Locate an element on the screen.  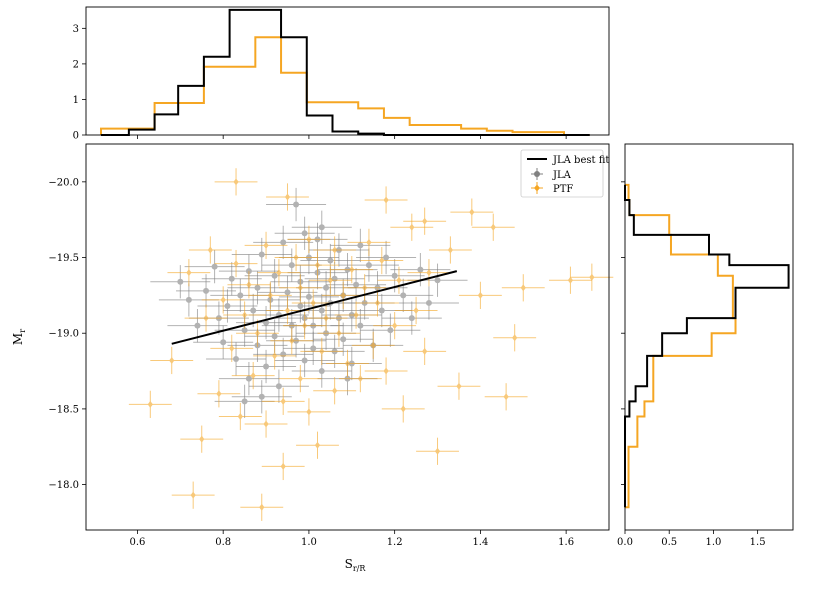
top-y-tick-label: 2 is located at coordinates (76, 64).